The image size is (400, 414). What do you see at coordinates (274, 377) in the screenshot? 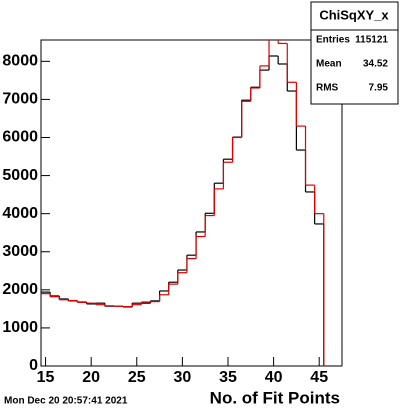
I see `x-tick-label: 40` at bounding box center [274, 377].